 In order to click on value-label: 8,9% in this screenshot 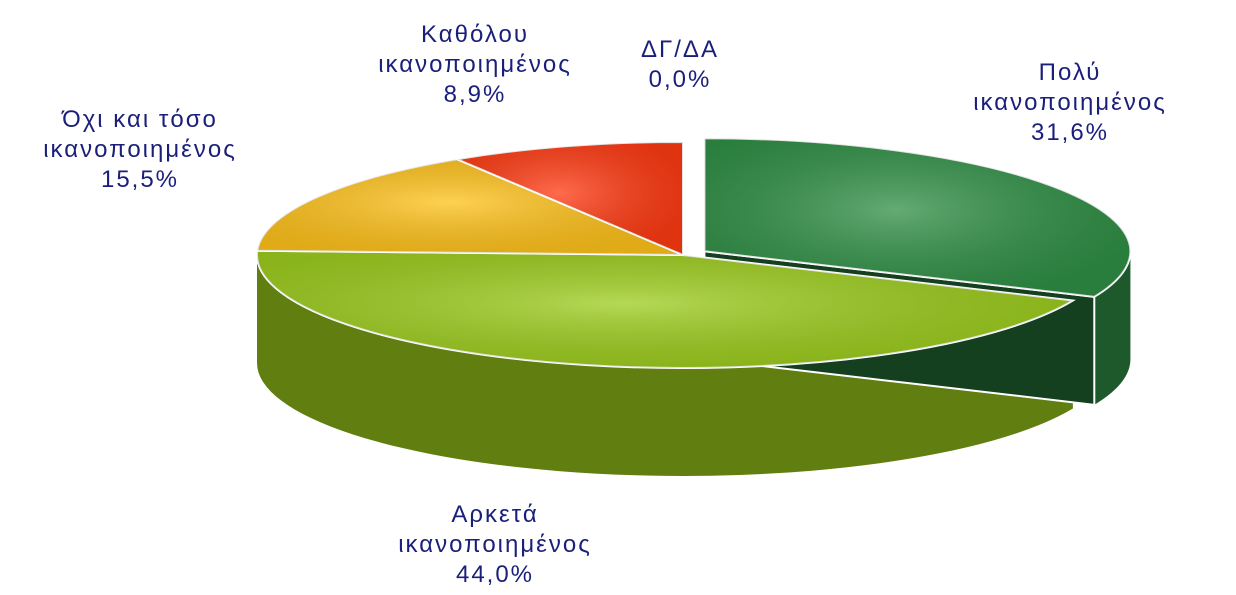, I will do `click(475, 94)`.